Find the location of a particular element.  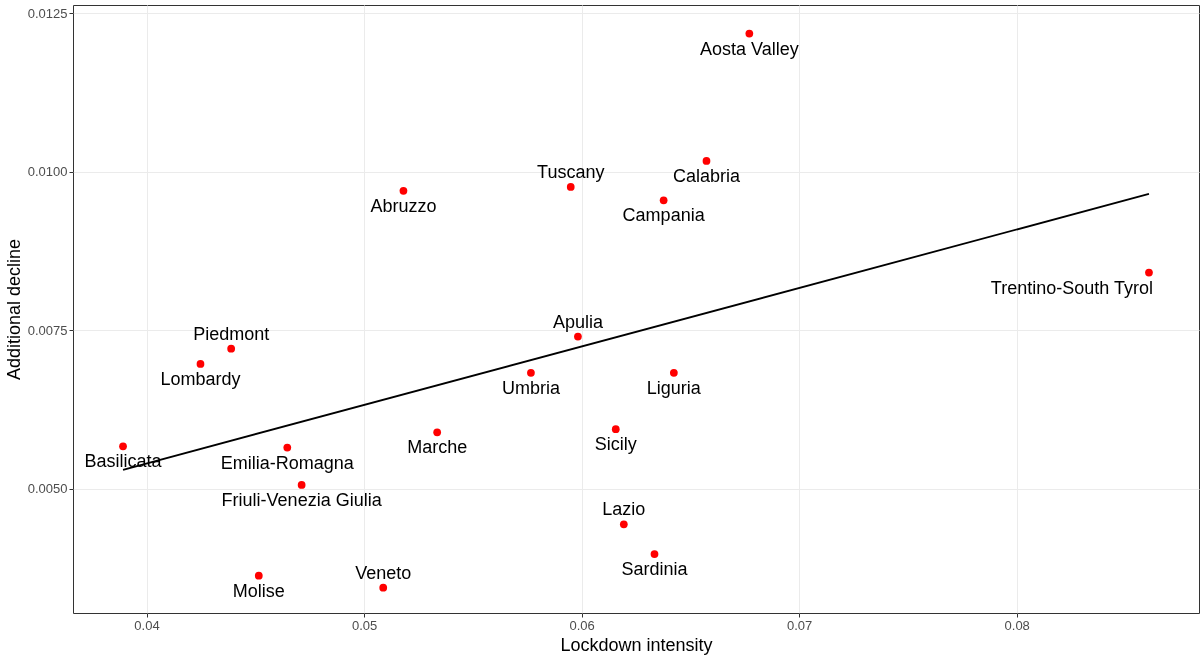

data-label: Tuscany is located at coordinates (571, 171).